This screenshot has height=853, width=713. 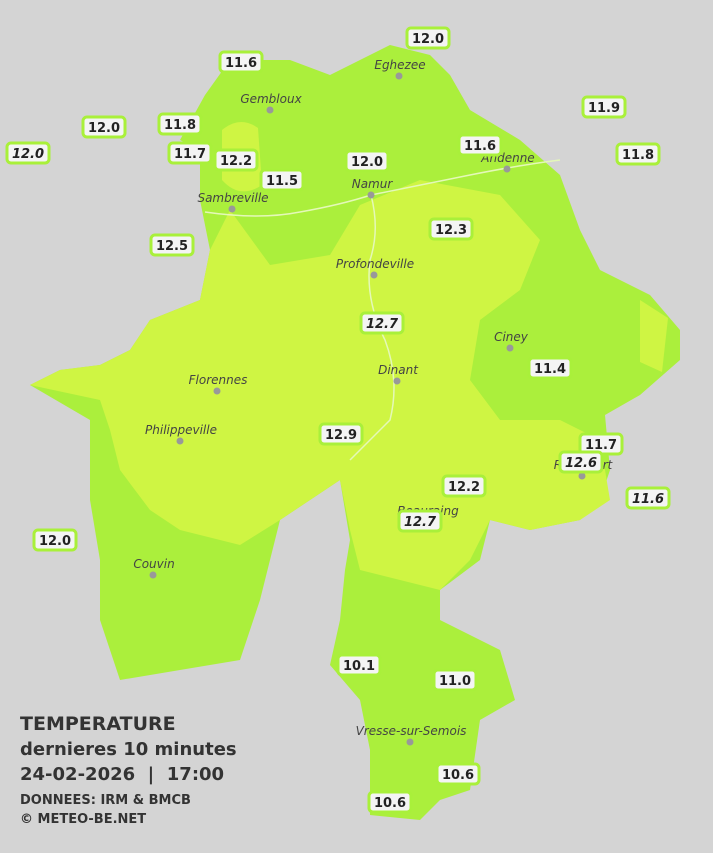 I want to click on copyright: © METEO-BE.NET, so click(x=83, y=819).